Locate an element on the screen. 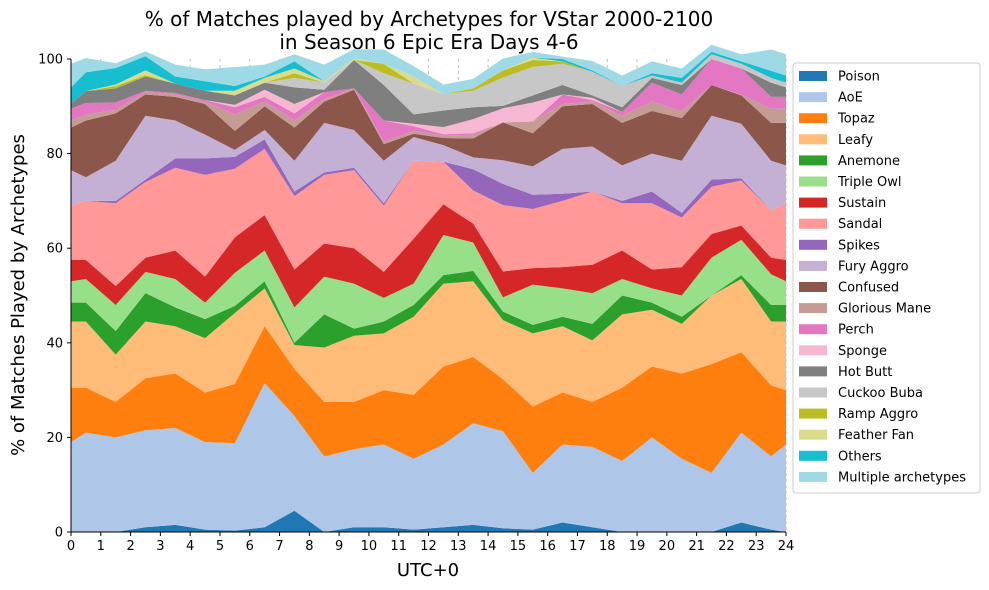 This screenshot has width=989, height=590. x-tick-label-17: 17 is located at coordinates (577, 546).